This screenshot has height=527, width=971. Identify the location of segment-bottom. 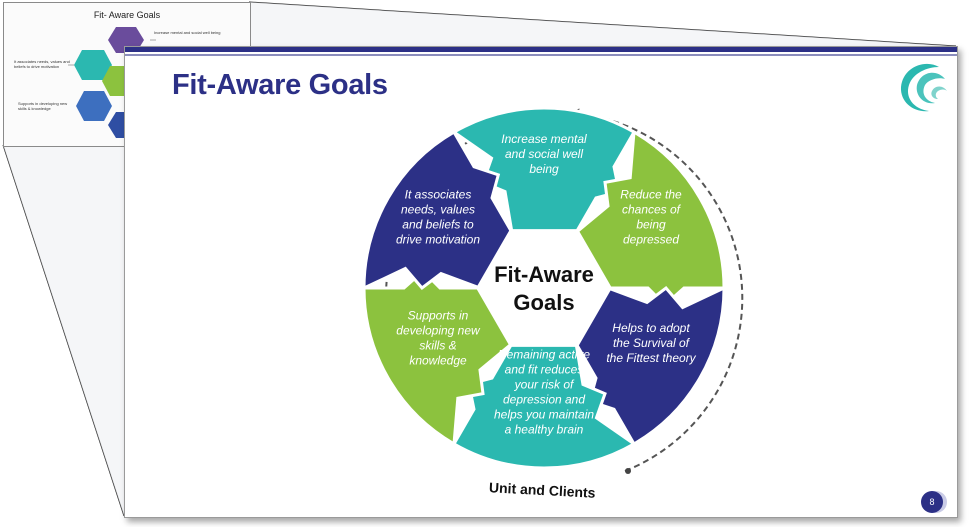
(544, 405).